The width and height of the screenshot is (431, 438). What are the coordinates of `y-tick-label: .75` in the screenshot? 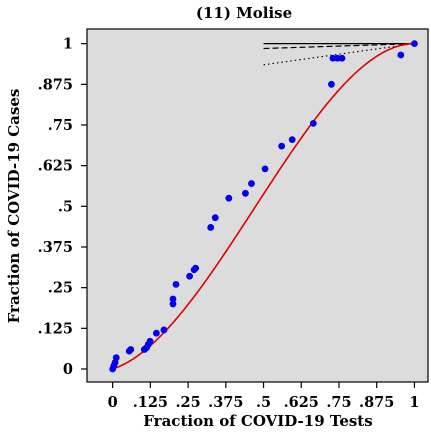 It's located at (60, 125).